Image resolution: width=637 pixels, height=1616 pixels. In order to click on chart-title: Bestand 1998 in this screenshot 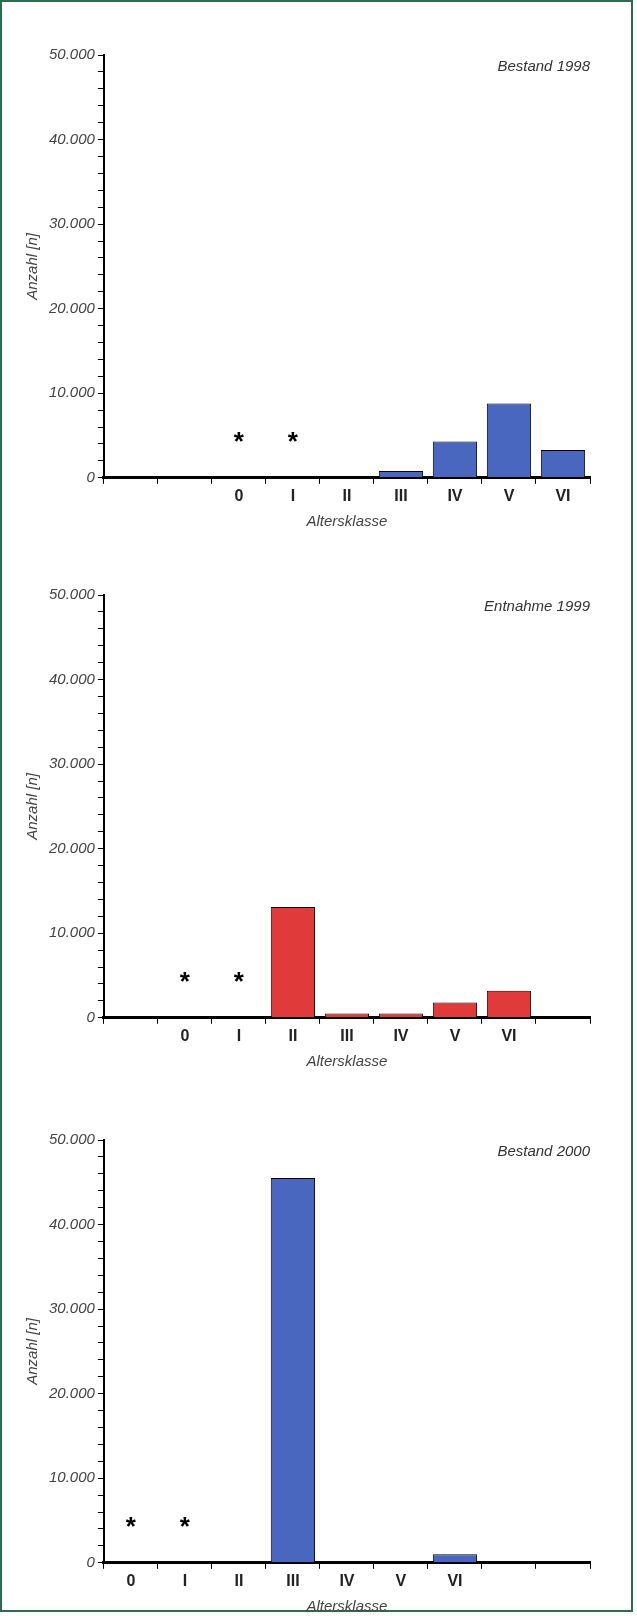, I will do `click(544, 65)`.